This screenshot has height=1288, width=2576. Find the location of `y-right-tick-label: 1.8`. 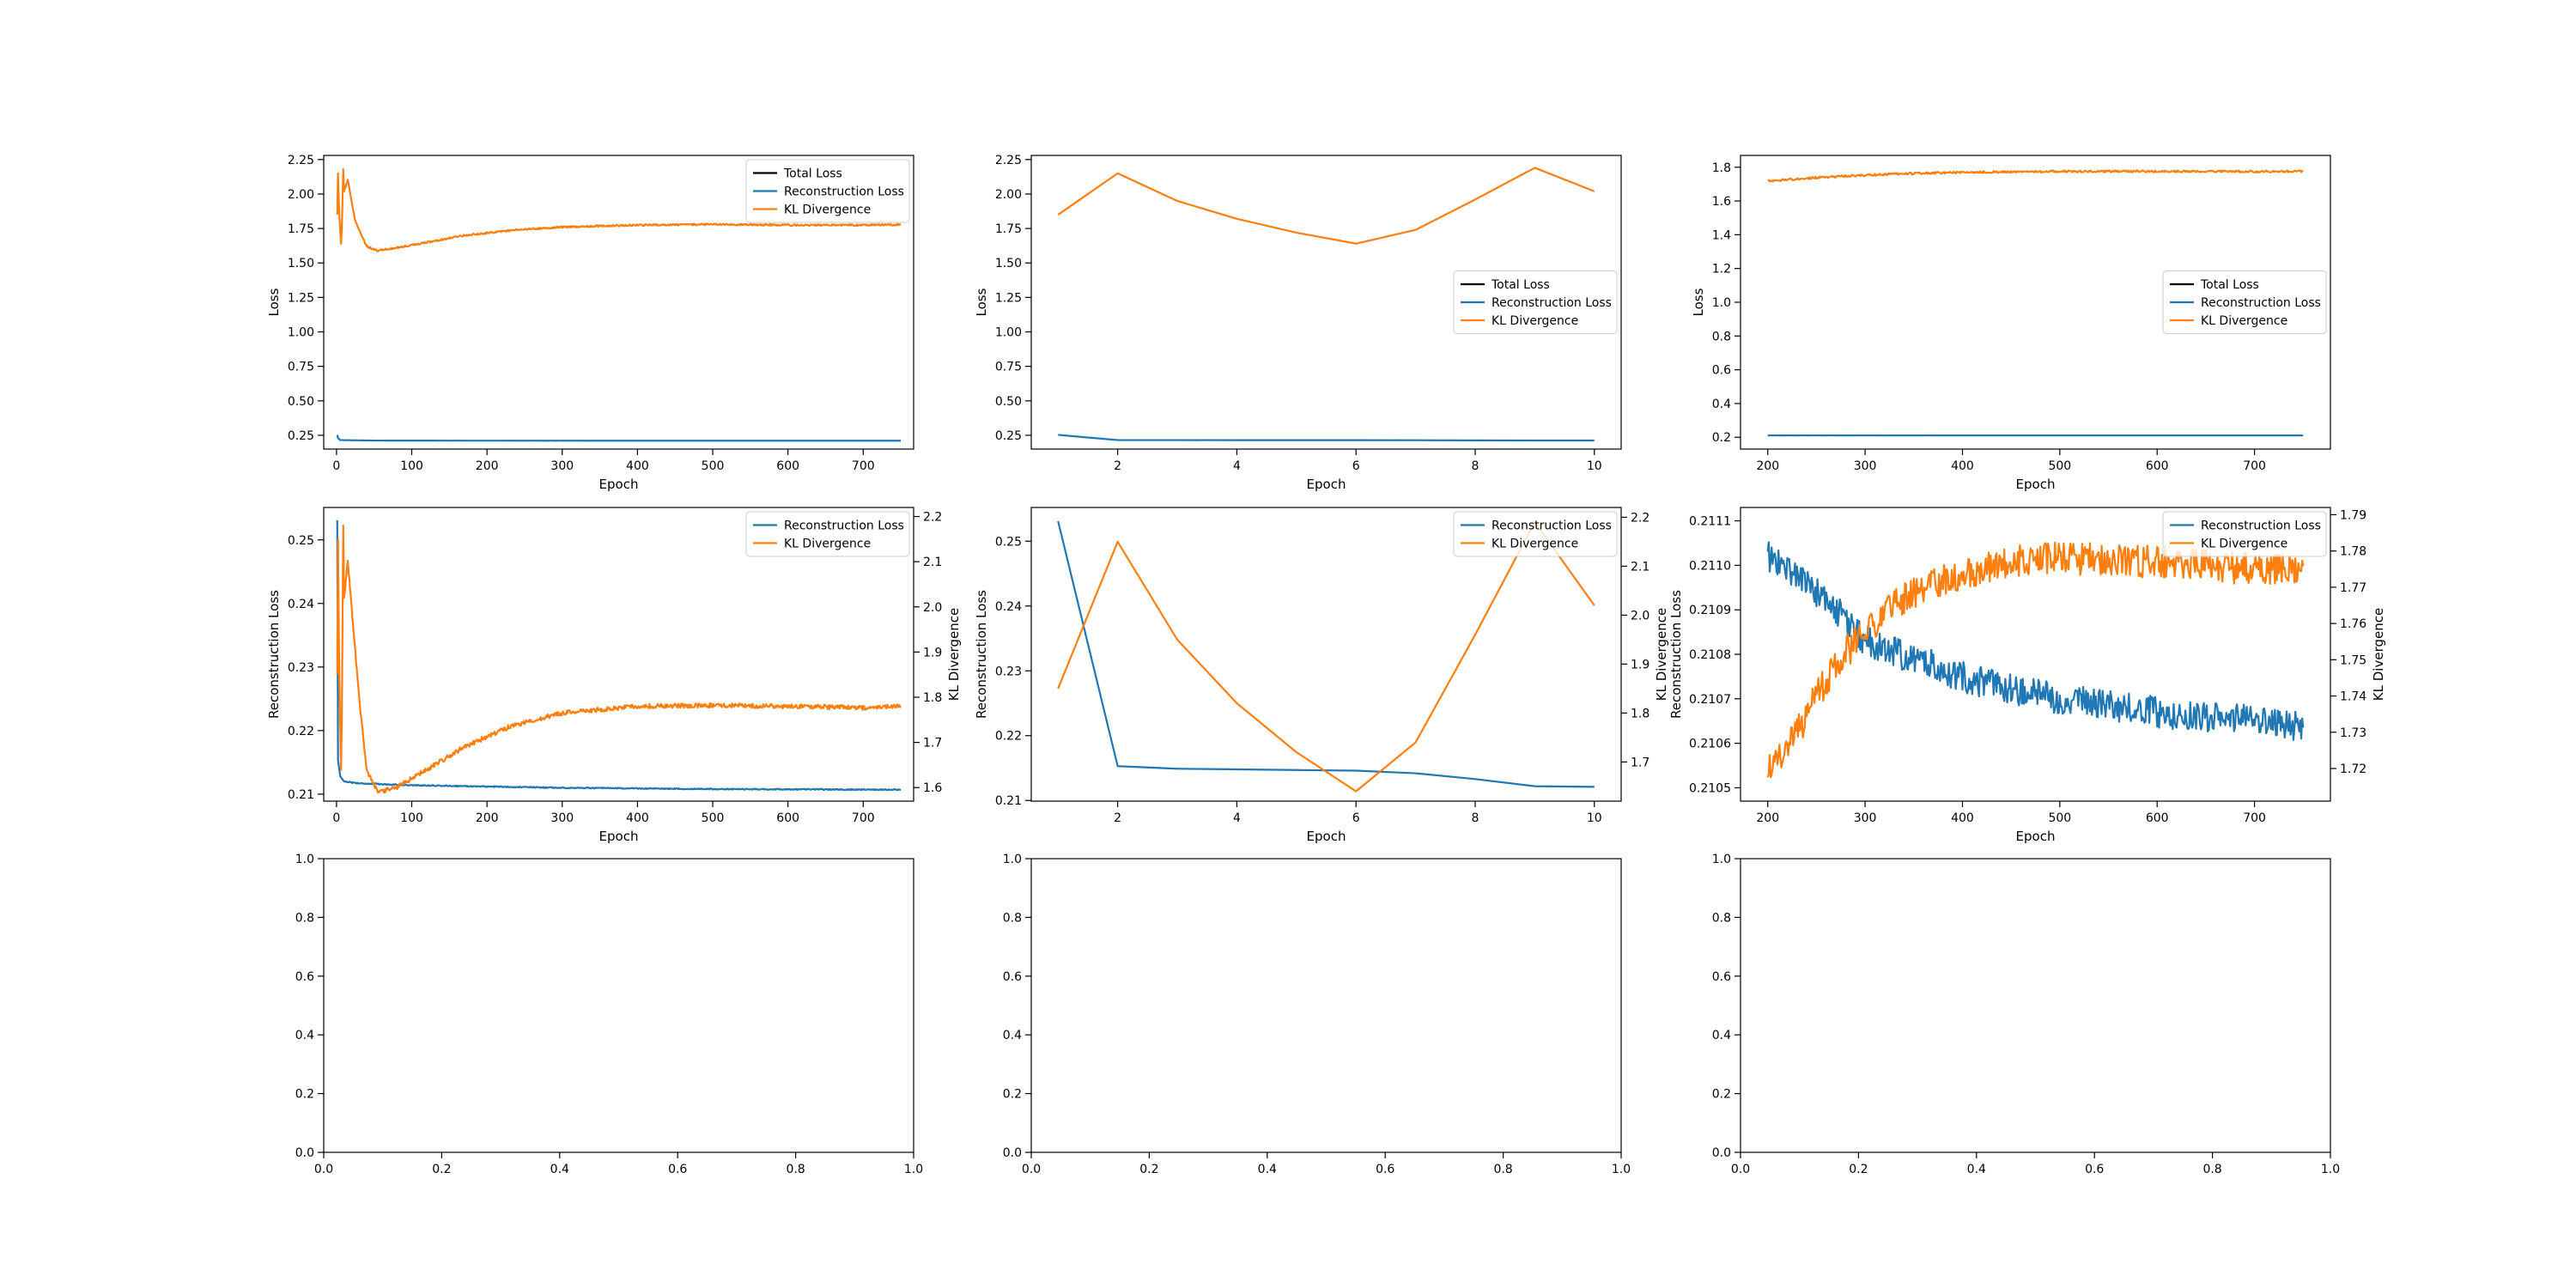

y-right-tick-label: 1.8 is located at coordinates (1640, 713).